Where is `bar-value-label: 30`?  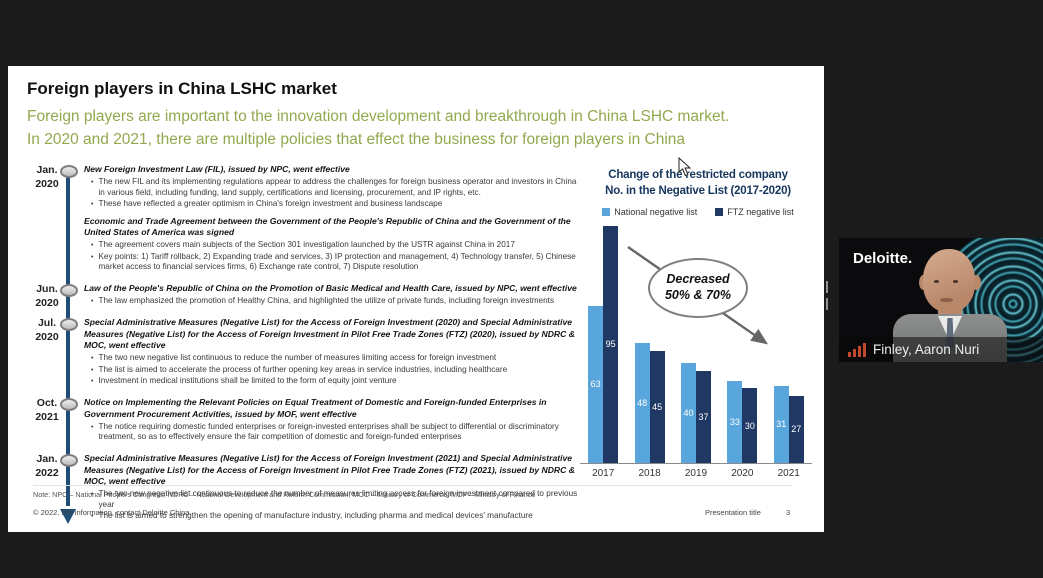
bar-value-label: 30 is located at coordinates (749, 425).